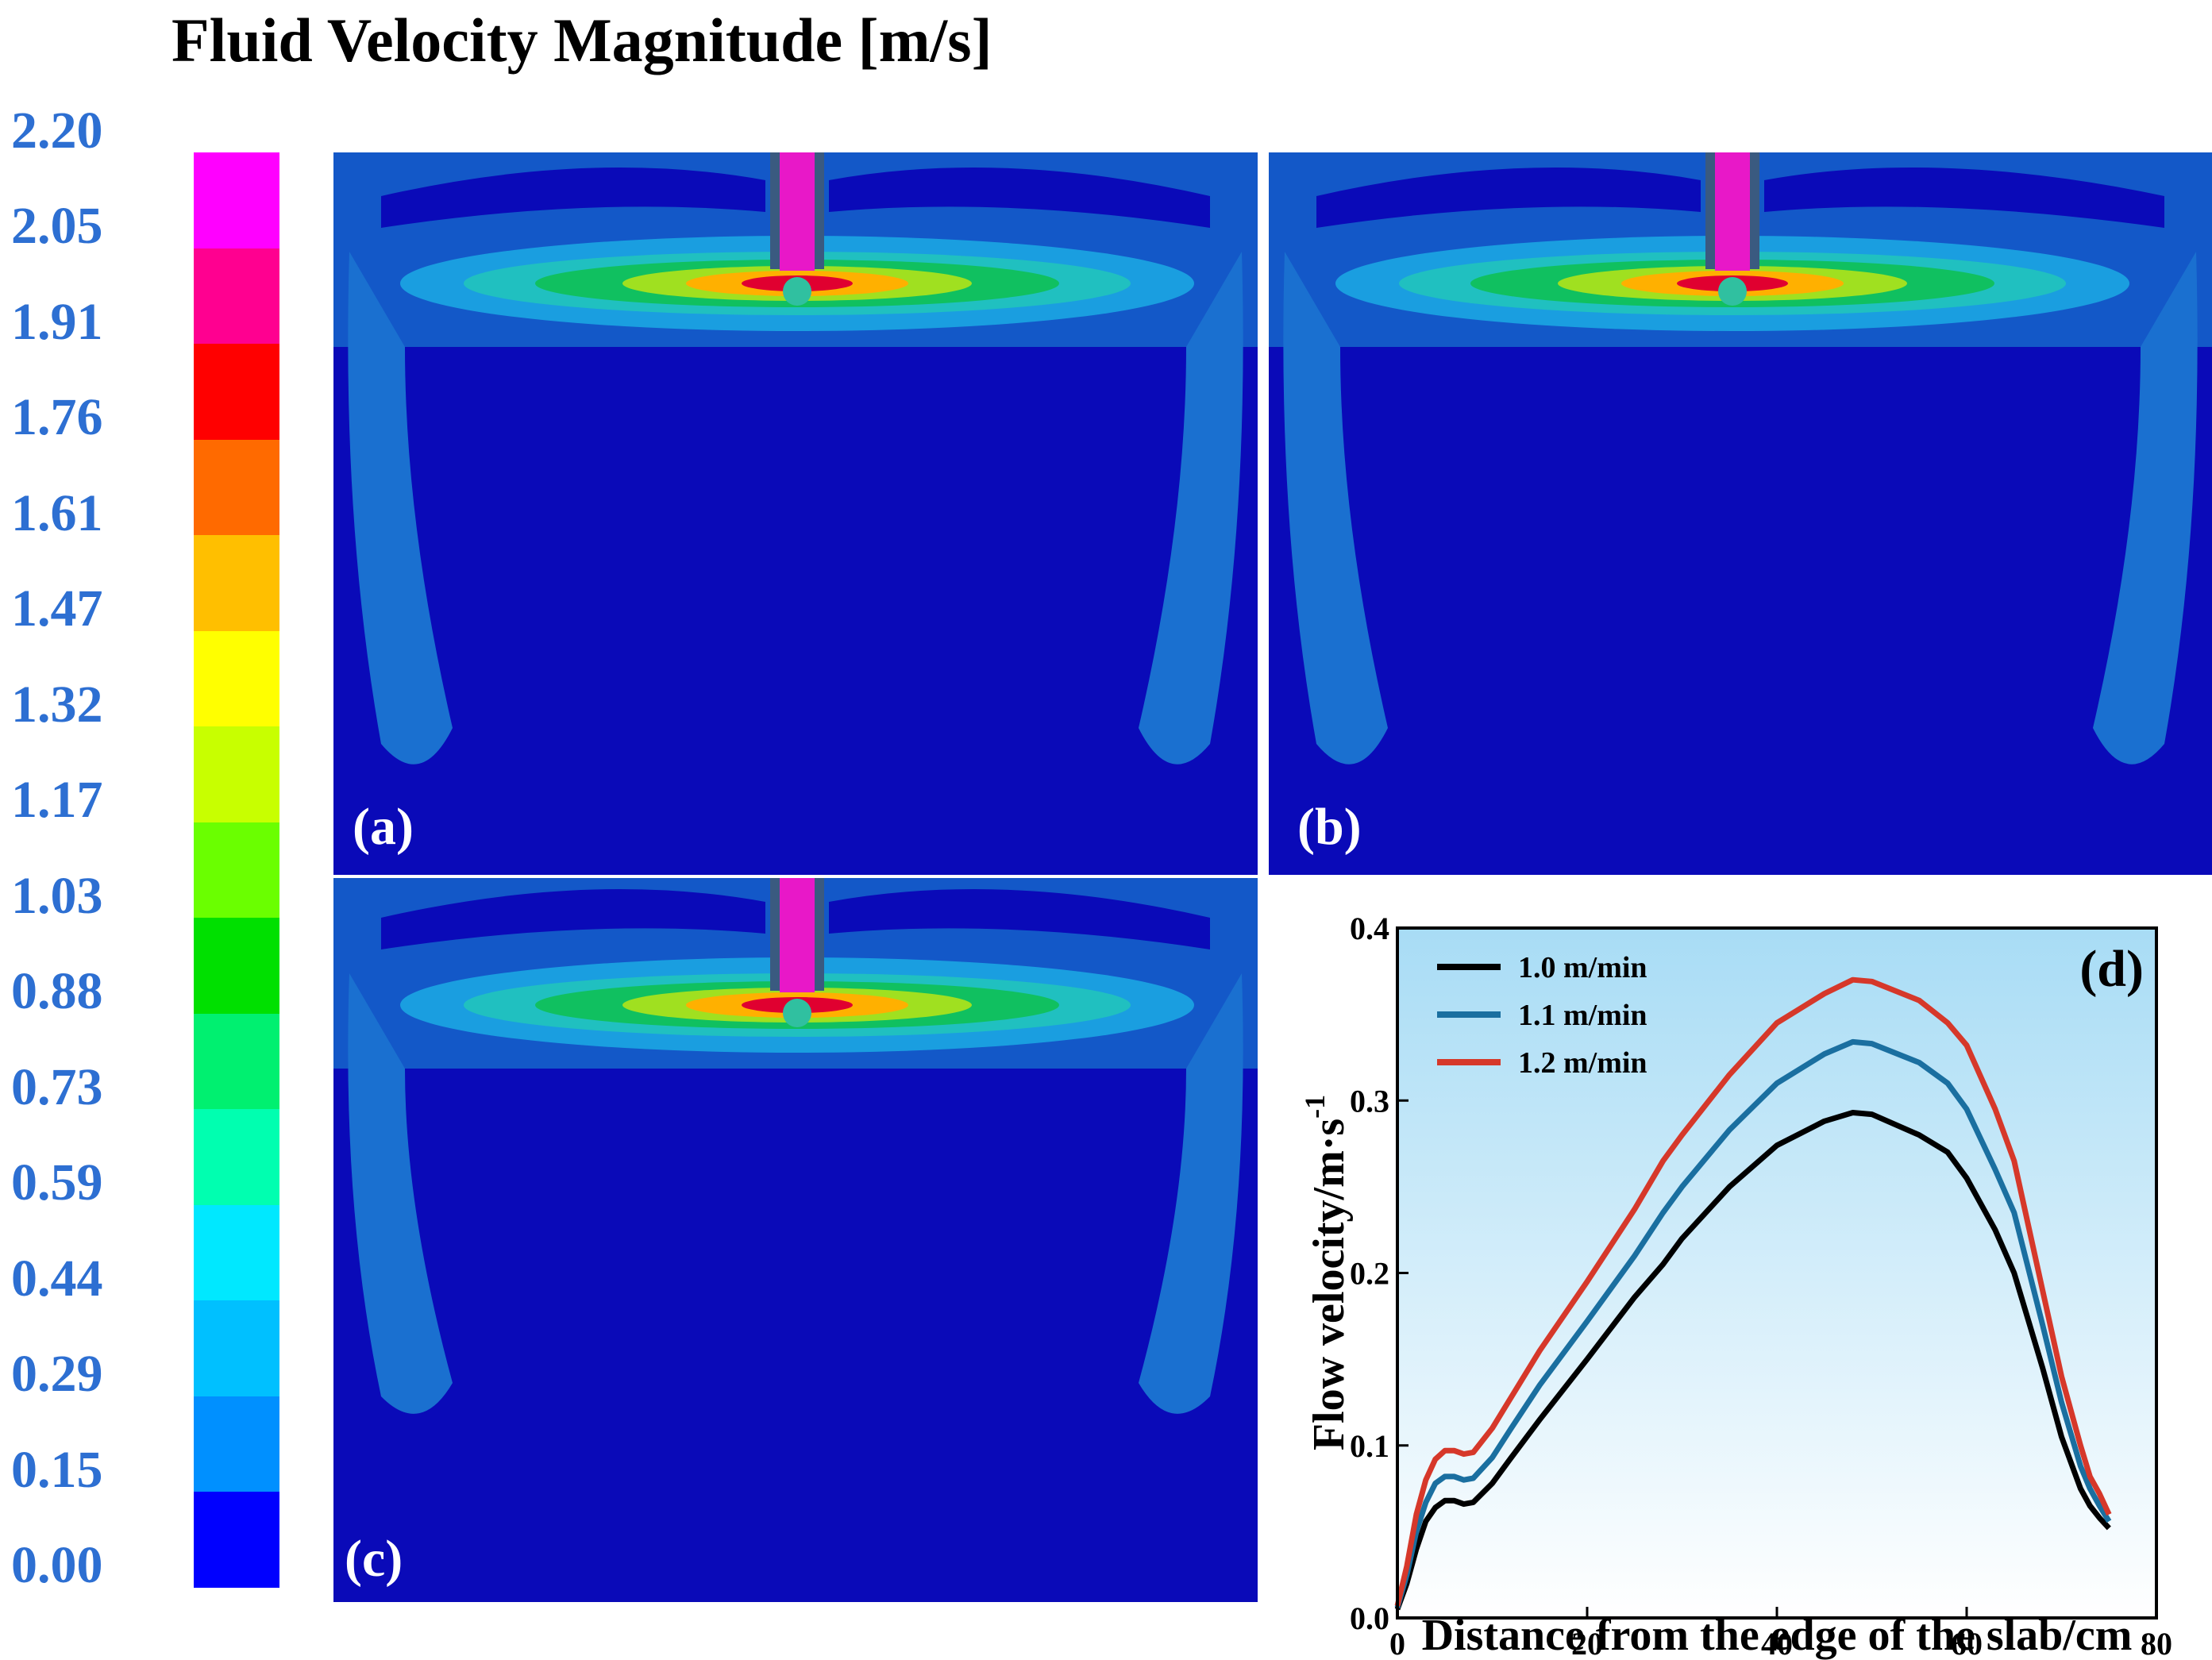 This screenshot has height=1660, width=2212. I want to click on colorbar-label: 0.00, so click(57, 1565).